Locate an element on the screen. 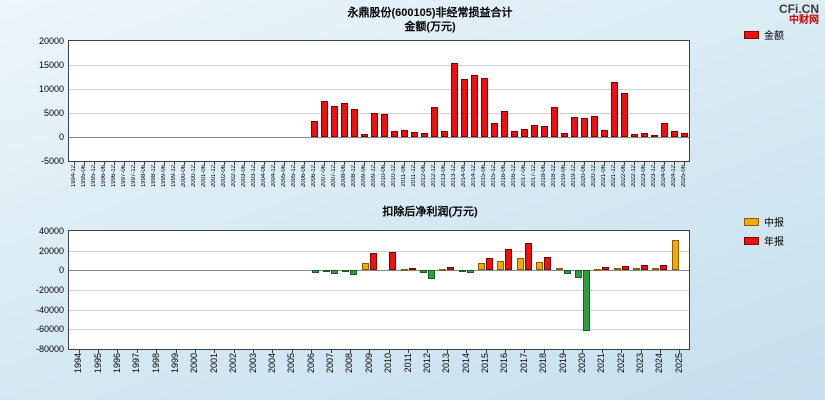 The width and height of the screenshot is (825, 400). cfi-logo: CFi.CN 中财网 is located at coordinates (799, 15).